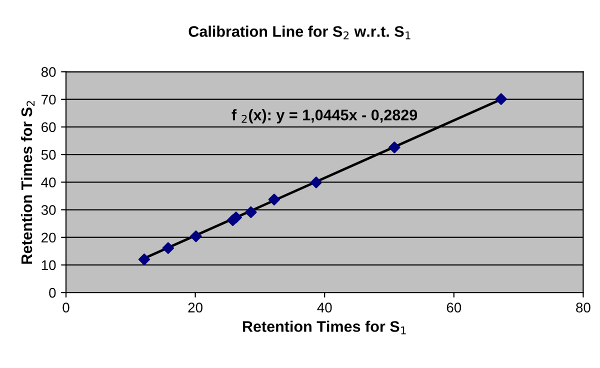 The width and height of the screenshot is (600, 368). What do you see at coordinates (49, 99) in the screenshot?
I see `y-tick-label: 70` at bounding box center [49, 99].